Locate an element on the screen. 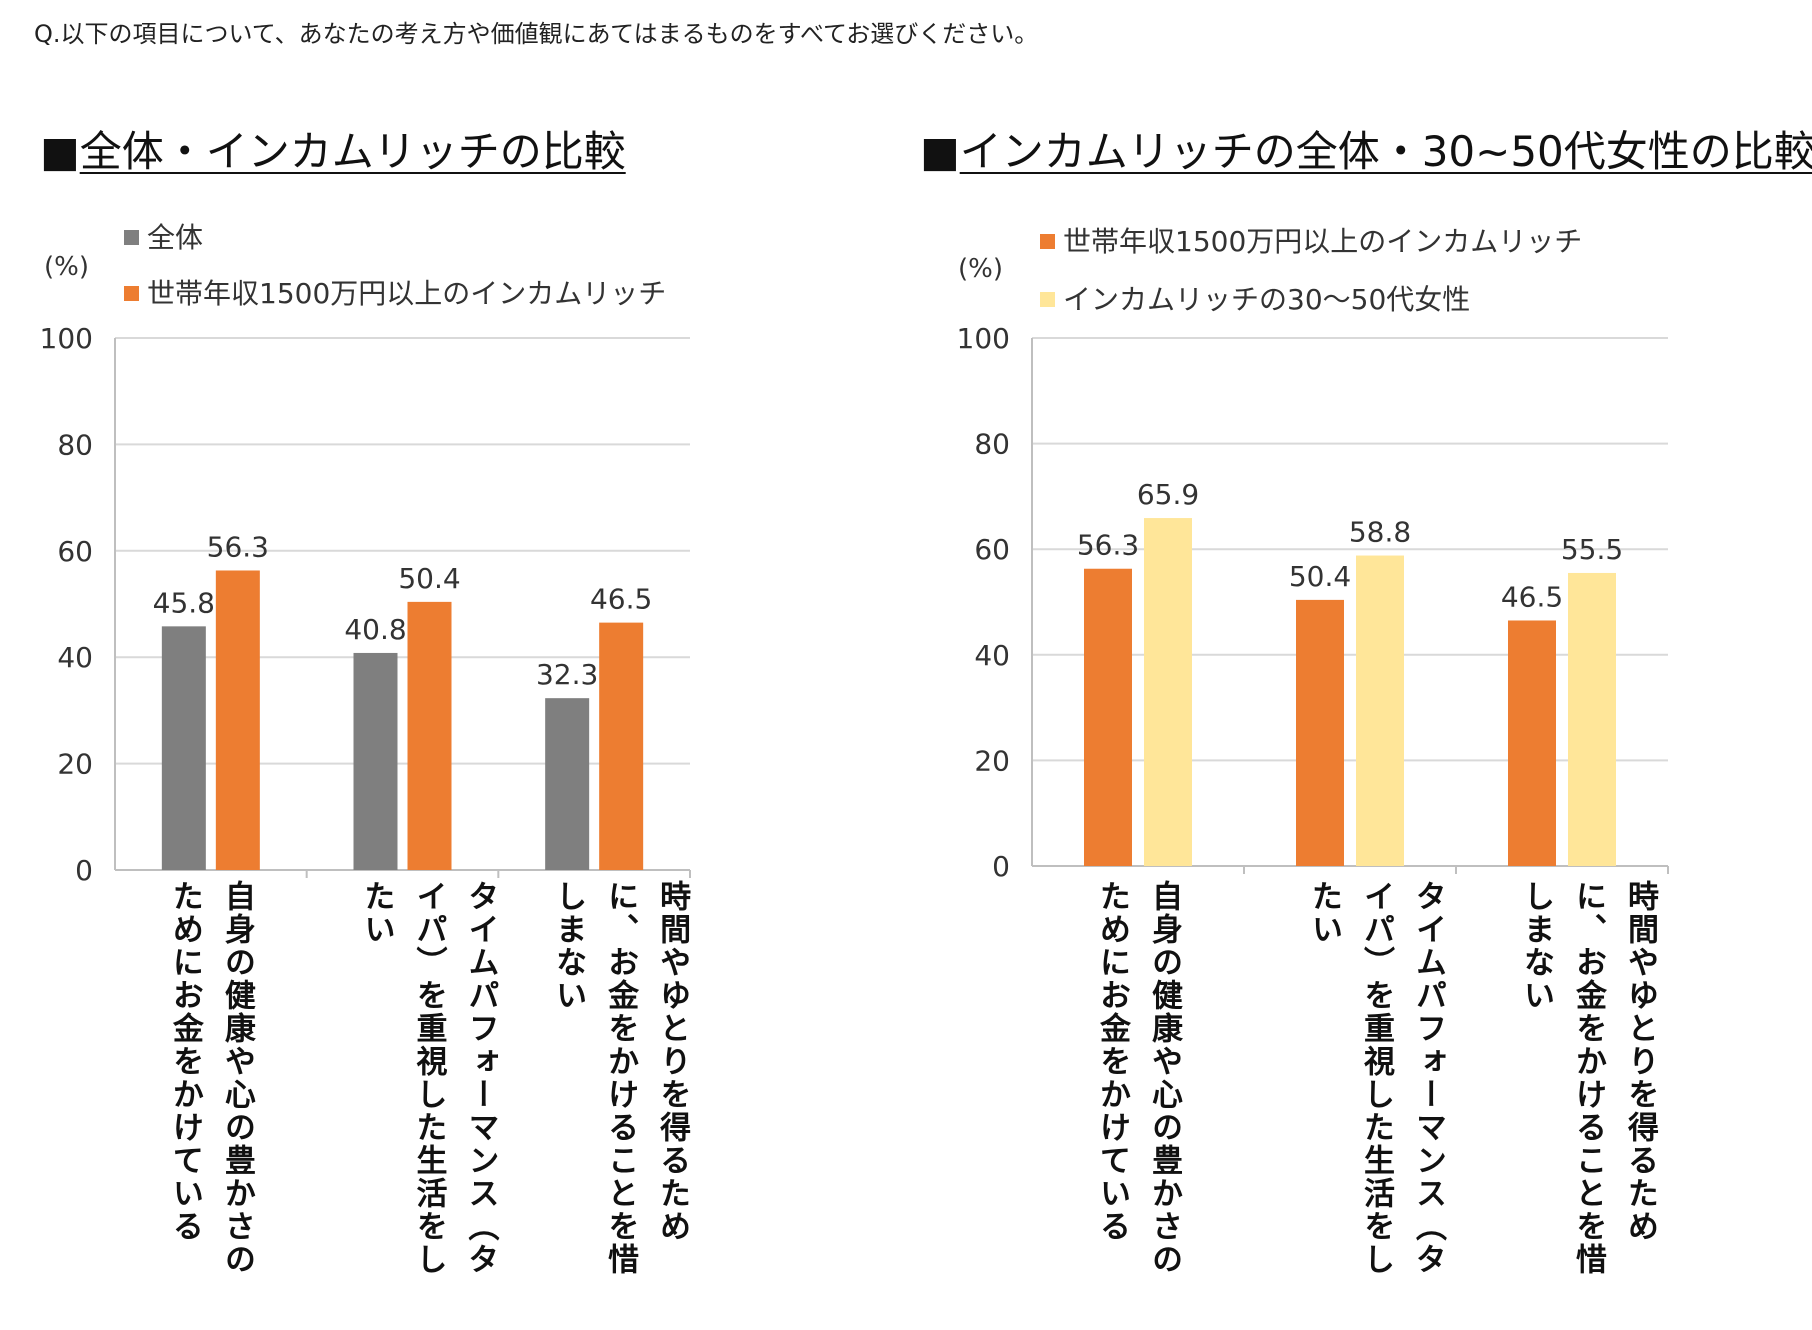 The height and width of the screenshot is (1330, 1812). data-label: 32.3 is located at coordinates (567, 674).